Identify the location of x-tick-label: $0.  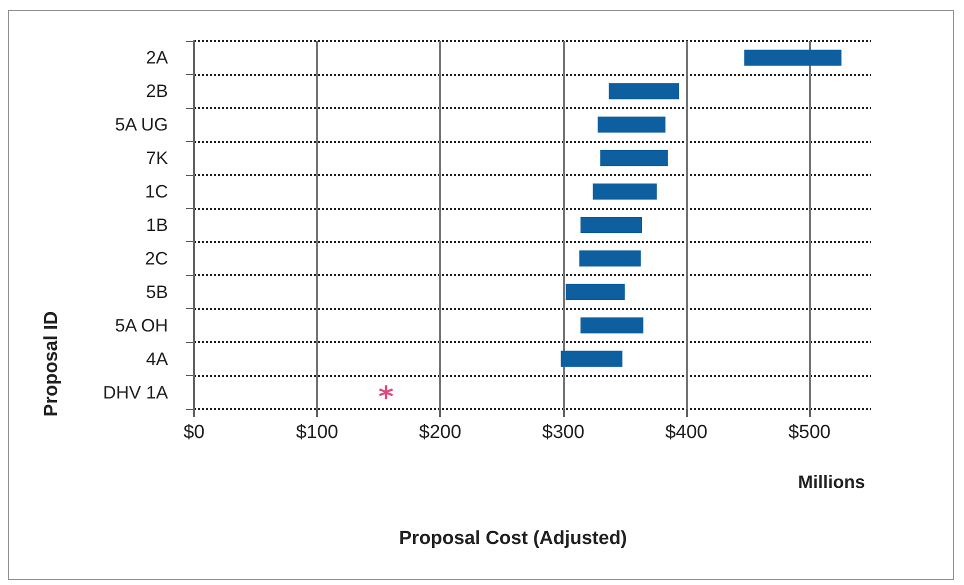
(194, 432).